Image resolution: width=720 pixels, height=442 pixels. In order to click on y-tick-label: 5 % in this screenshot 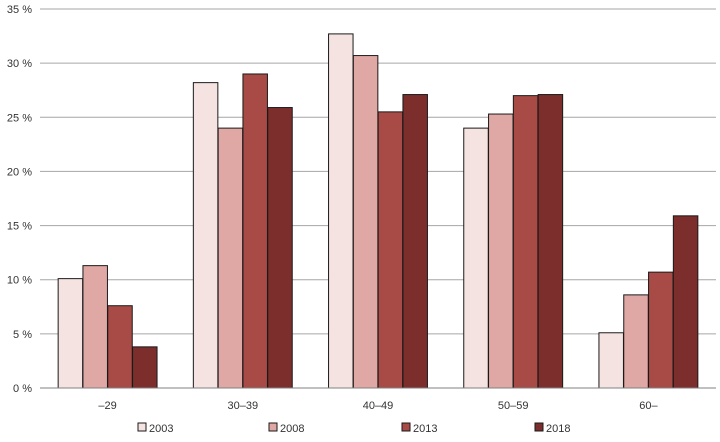, I will do `click(22, 335)`.